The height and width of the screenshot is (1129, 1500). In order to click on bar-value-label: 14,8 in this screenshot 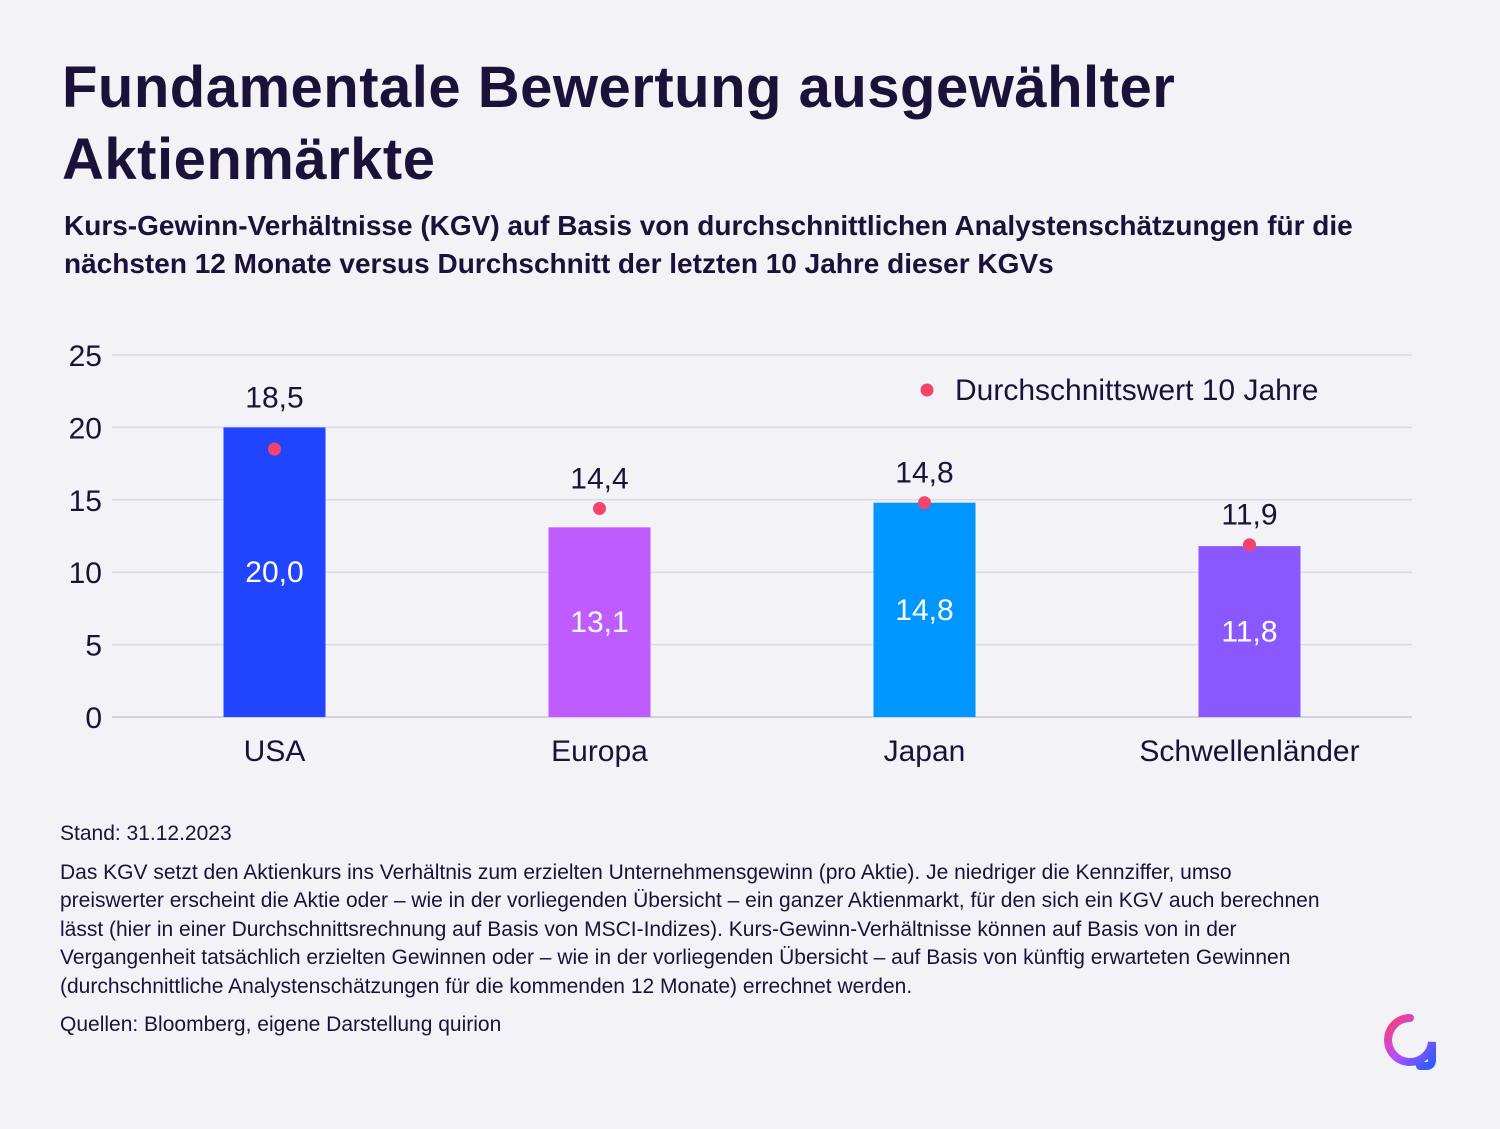, I will do `click(924, 610)`.